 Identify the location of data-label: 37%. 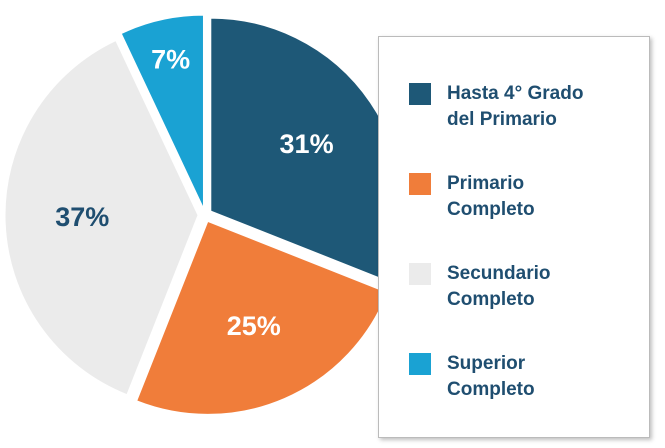
(82, 217).